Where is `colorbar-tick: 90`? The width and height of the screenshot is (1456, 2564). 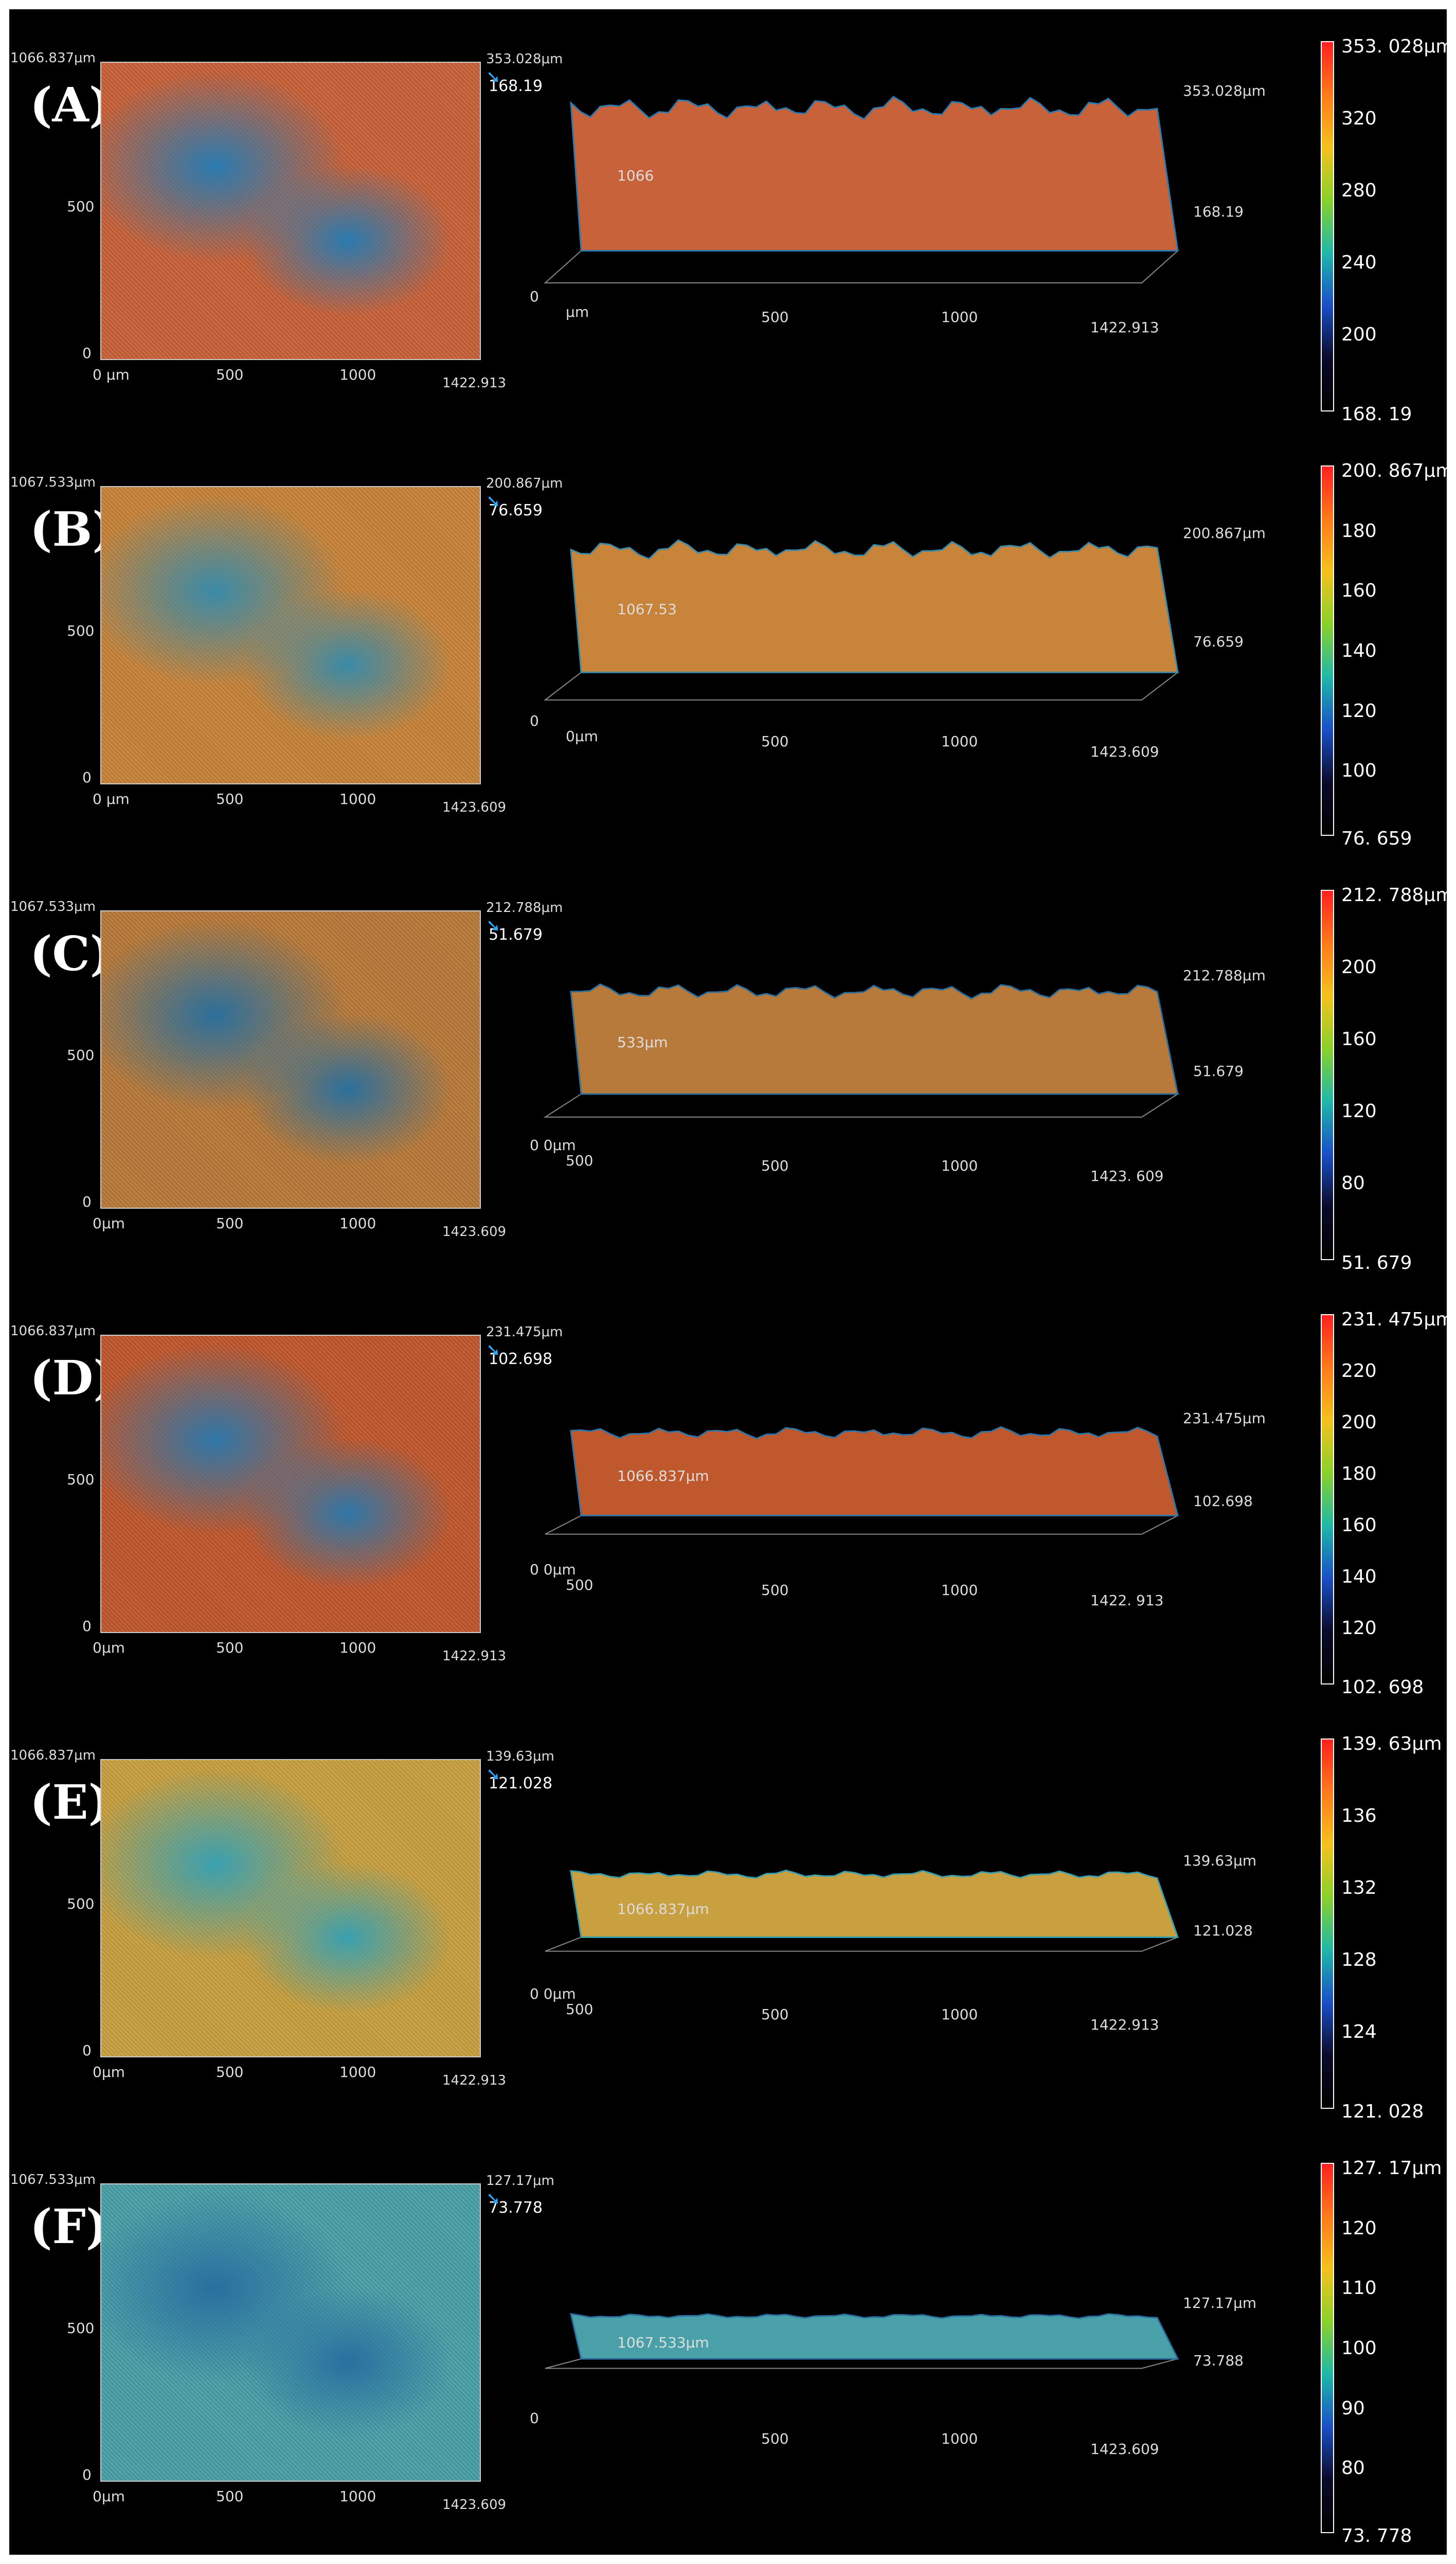
colorbar-tick: 90 is located at coordinates (1353, 2408).